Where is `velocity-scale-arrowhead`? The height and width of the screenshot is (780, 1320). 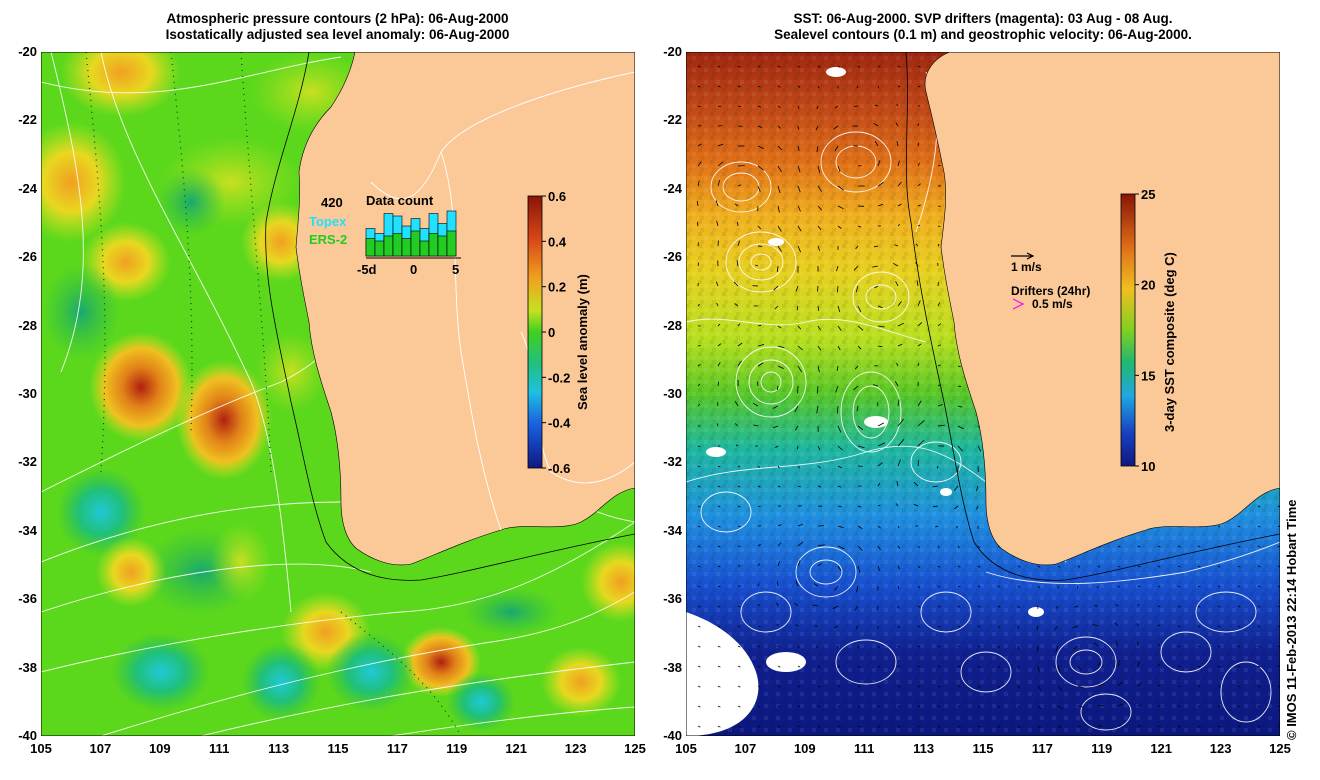 velocity-scale-arrowhead is located at coordinates (1030, 256).